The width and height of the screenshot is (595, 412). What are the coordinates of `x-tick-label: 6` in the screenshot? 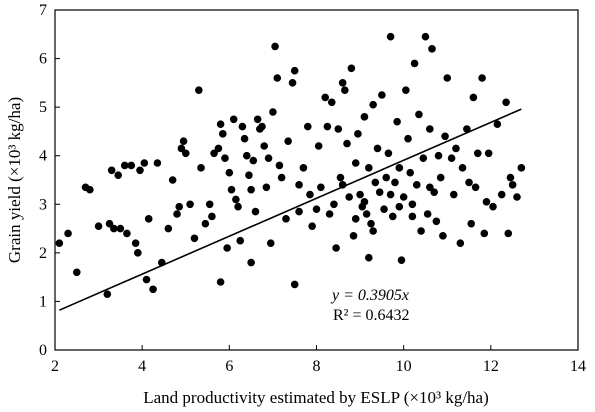 It's located at (229, 366).